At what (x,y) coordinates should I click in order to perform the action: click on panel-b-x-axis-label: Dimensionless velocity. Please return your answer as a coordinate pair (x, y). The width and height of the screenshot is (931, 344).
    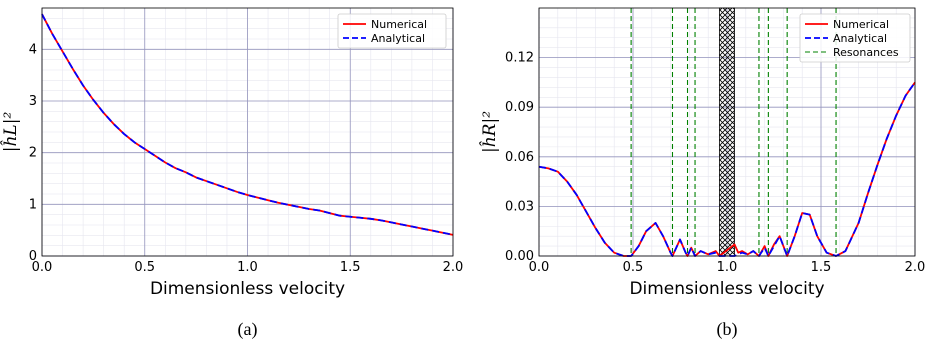
    Looking at the image, I should click on (726, 289).